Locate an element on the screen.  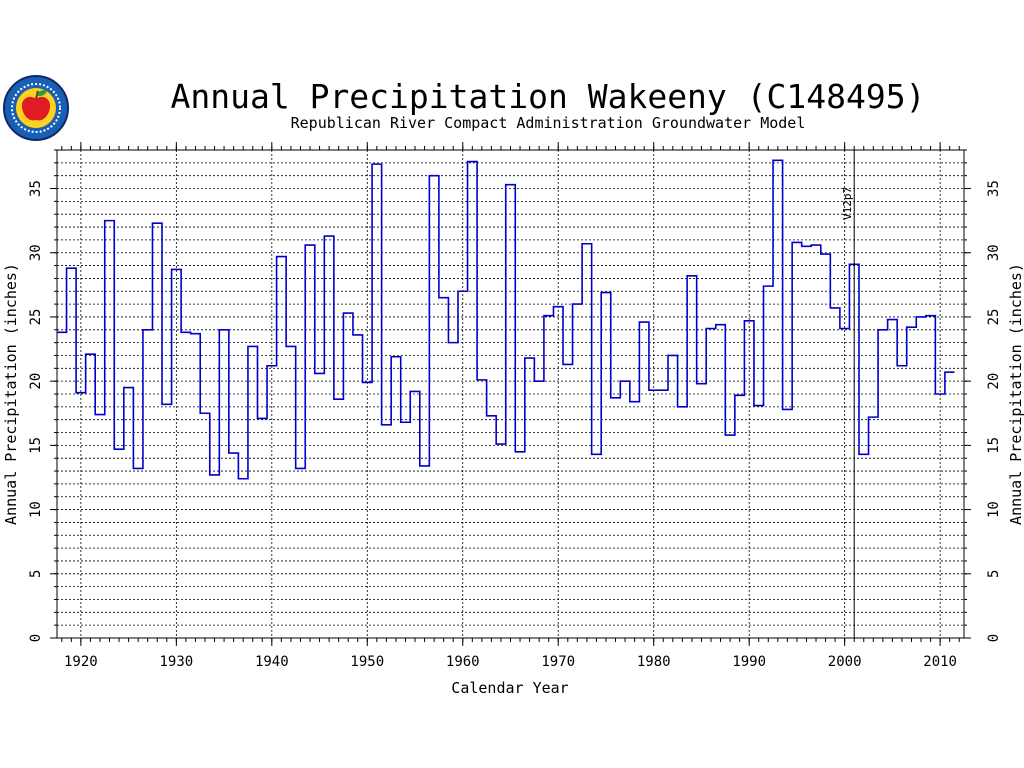
x-tick-label: 1920 is located at coordinates (81, 662).